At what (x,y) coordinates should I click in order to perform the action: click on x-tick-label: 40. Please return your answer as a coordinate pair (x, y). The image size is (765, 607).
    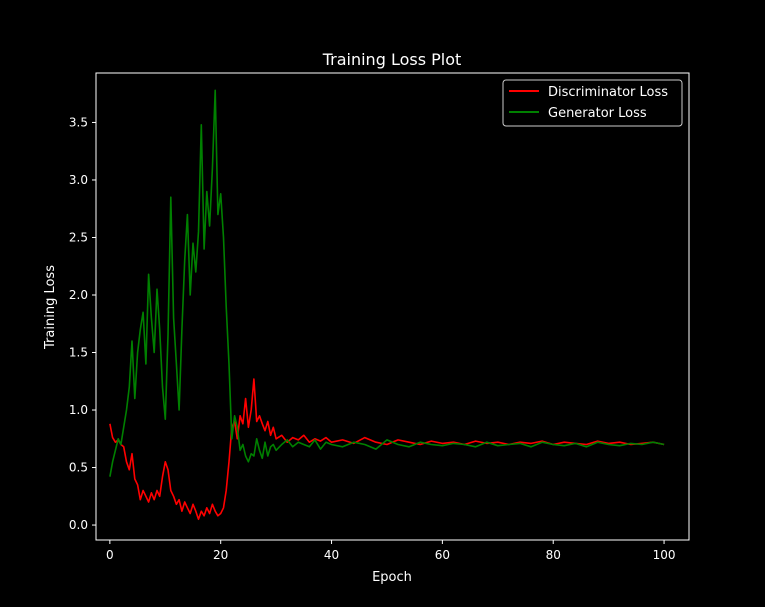
    Looking at the image, I should click on (331, 555).